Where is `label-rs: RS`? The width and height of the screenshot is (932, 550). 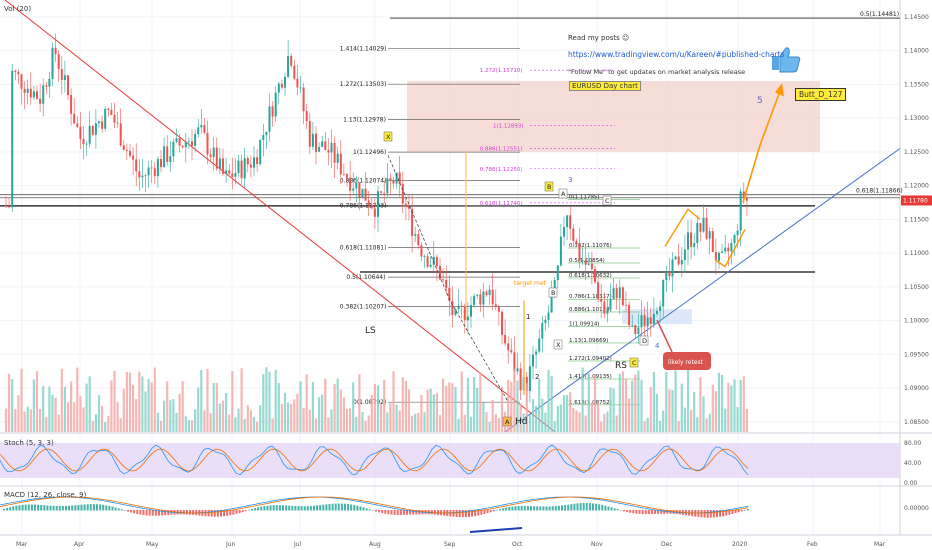 label-rs: RS is located at coordinates (621, 366).